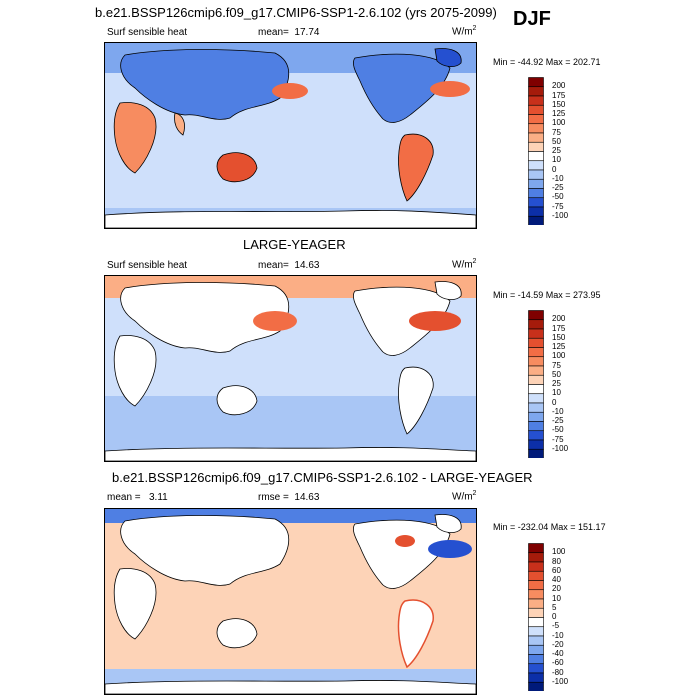 This screenshot has height=700, width=700. What do you see at coordinates (290, 687) in the screenshot?
I see `panel3-antarctica` at bounding box center [290, 687].